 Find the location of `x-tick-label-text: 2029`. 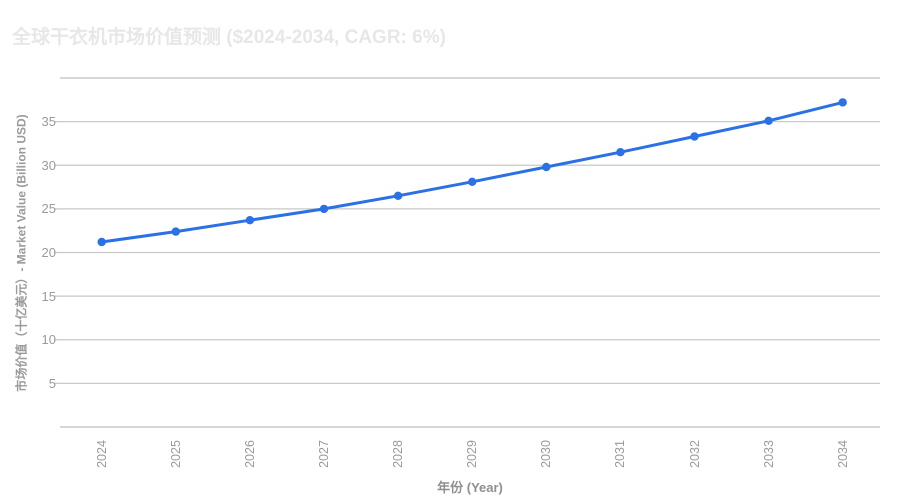

x-tick-label-text: 2029 is located at coordinates (472, 454).